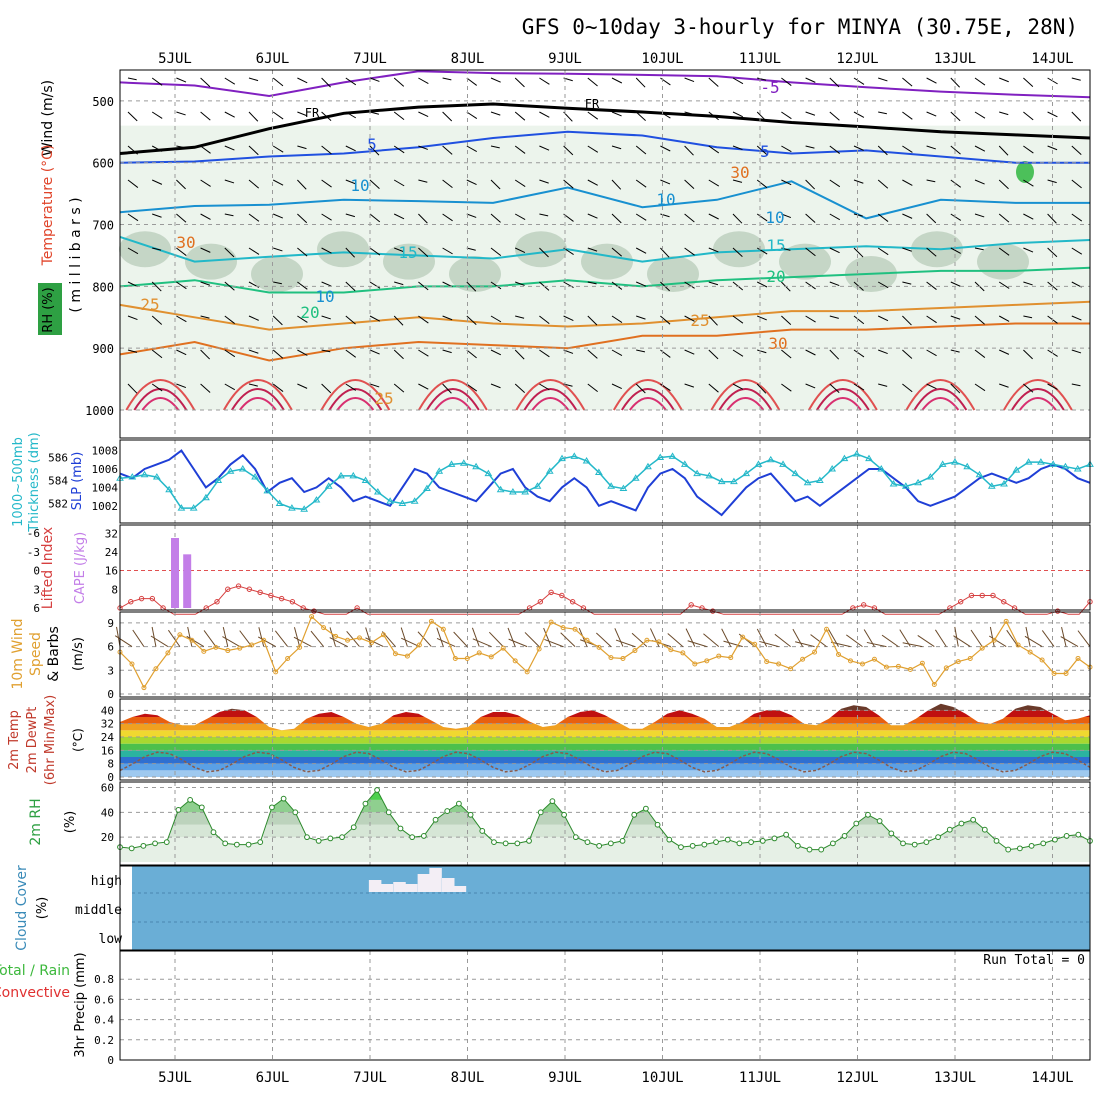 This screenshot has width=1100, height=1100. I want to click on pressure-tick: 900, so click(103, 349).